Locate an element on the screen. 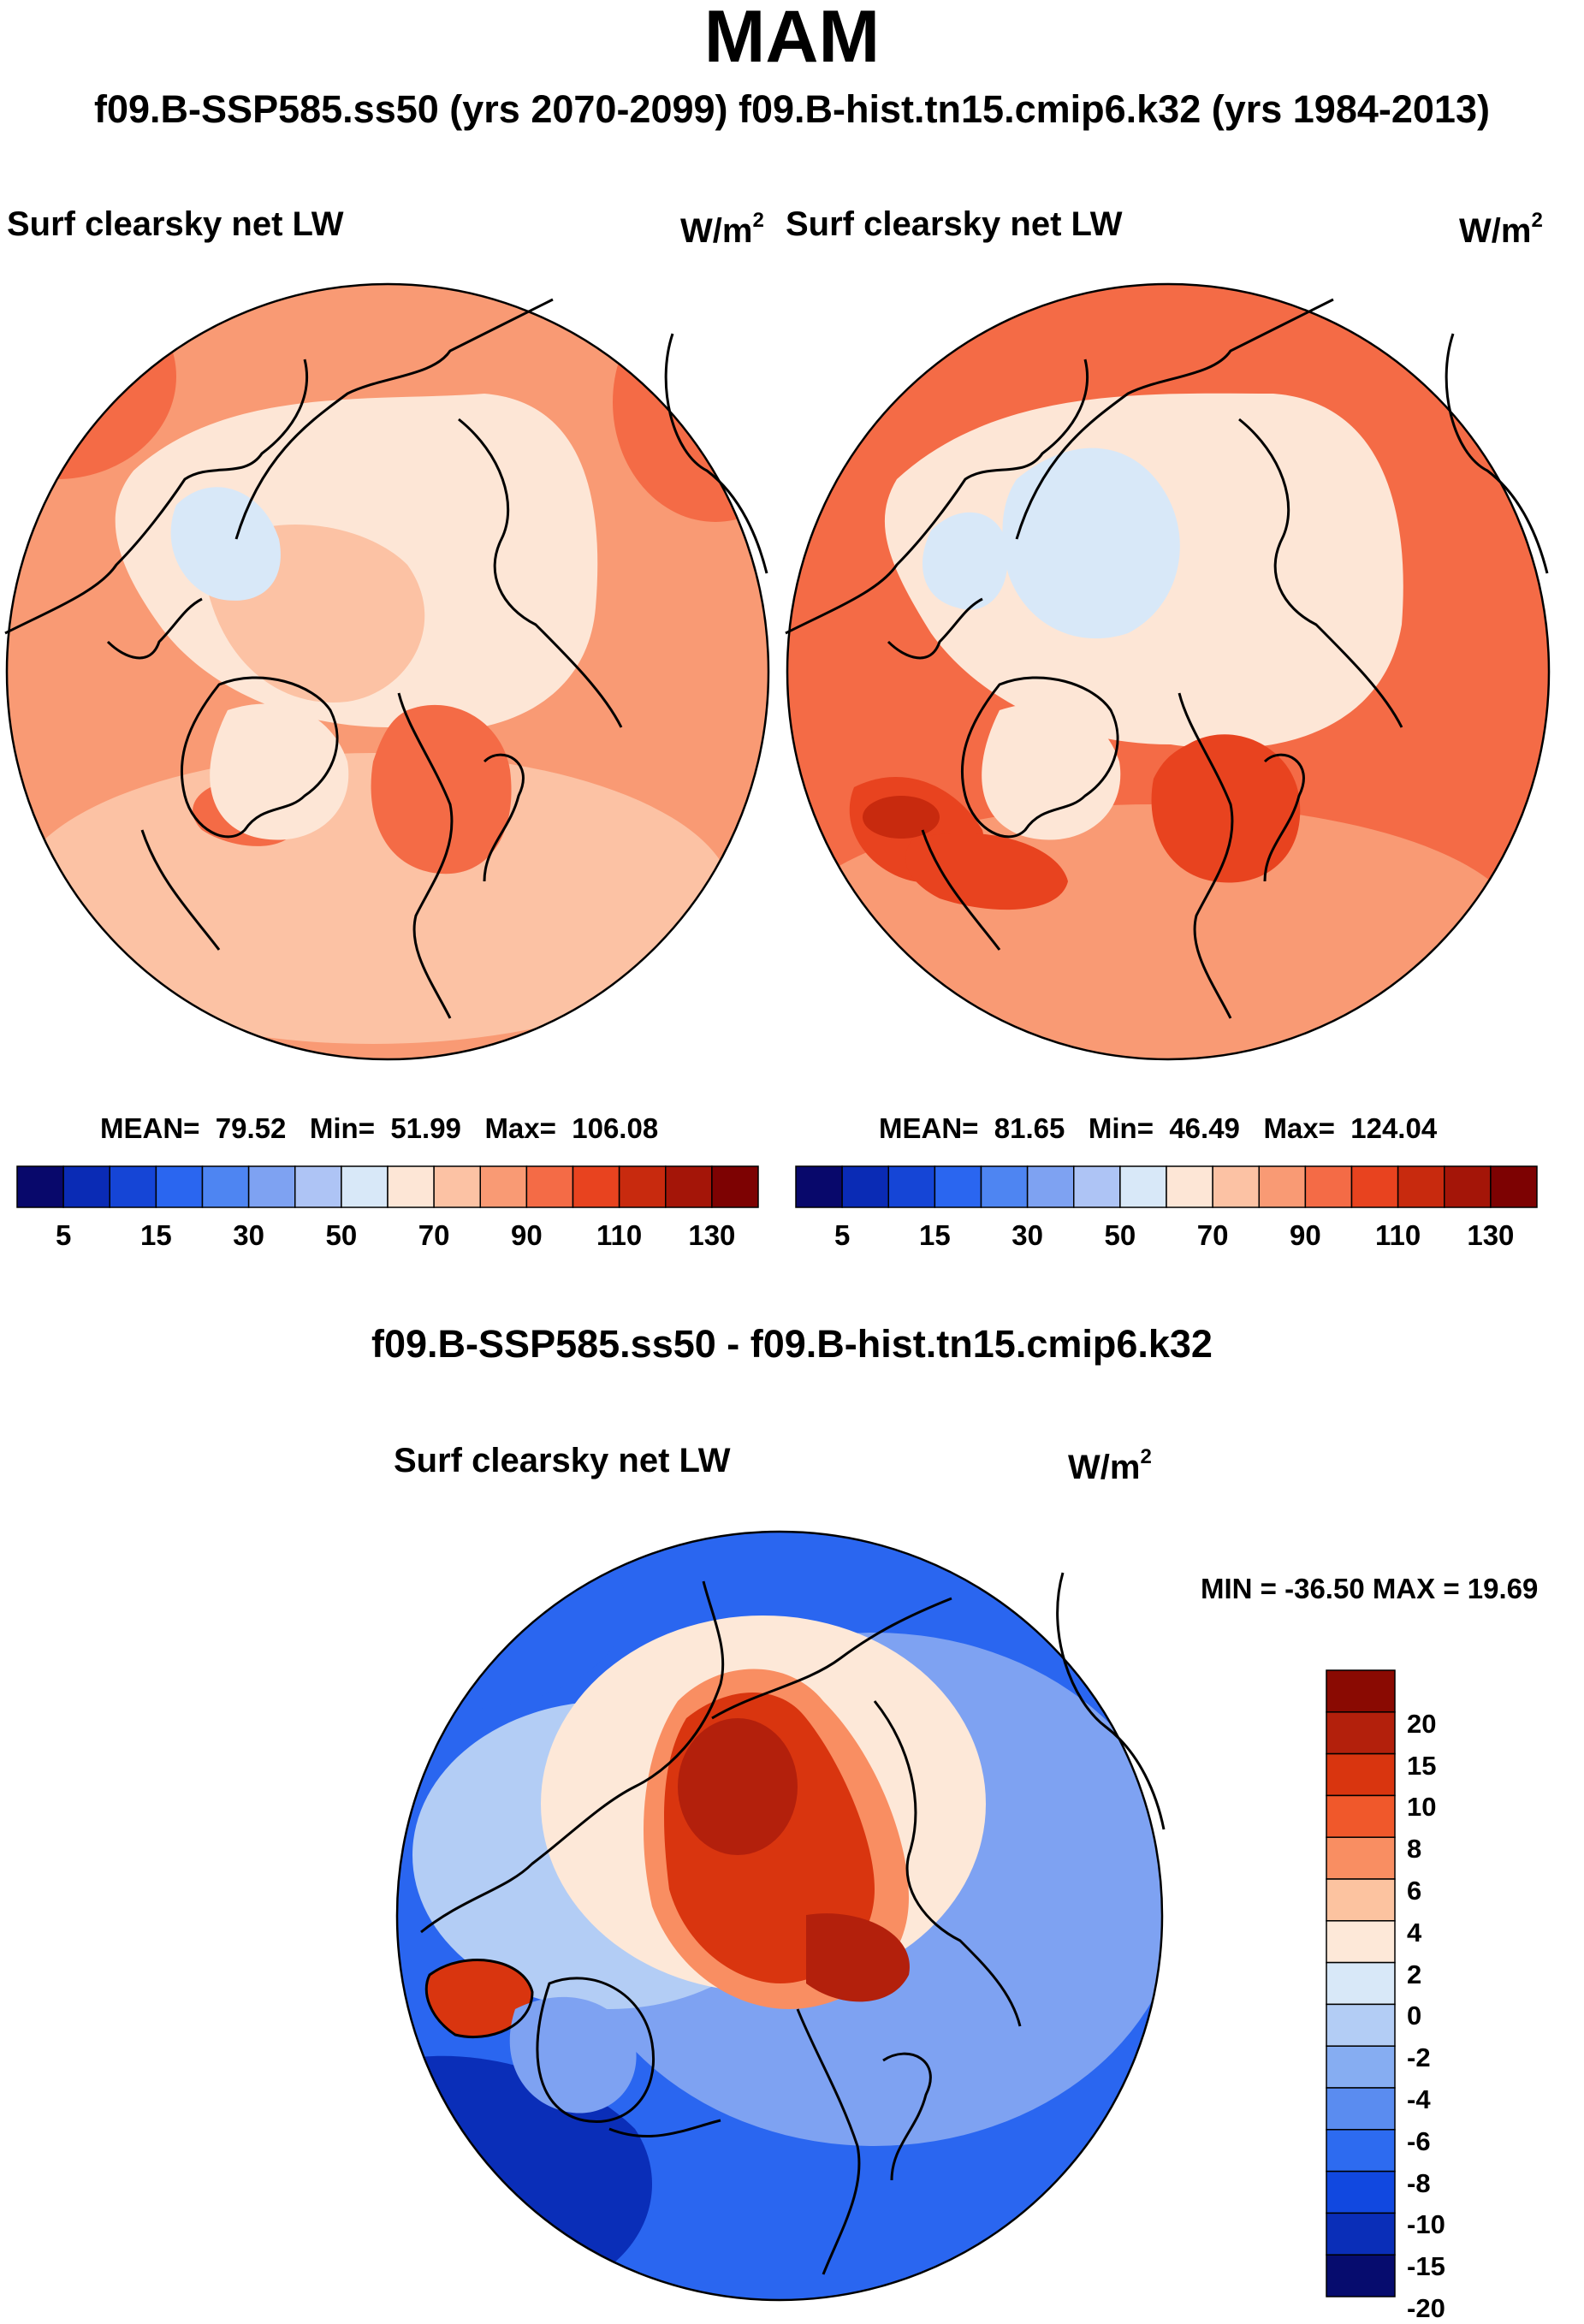 The height and width of the screenshot is (2324, 1584). diff-map-coastlines is located at coordinates (793, 1923).